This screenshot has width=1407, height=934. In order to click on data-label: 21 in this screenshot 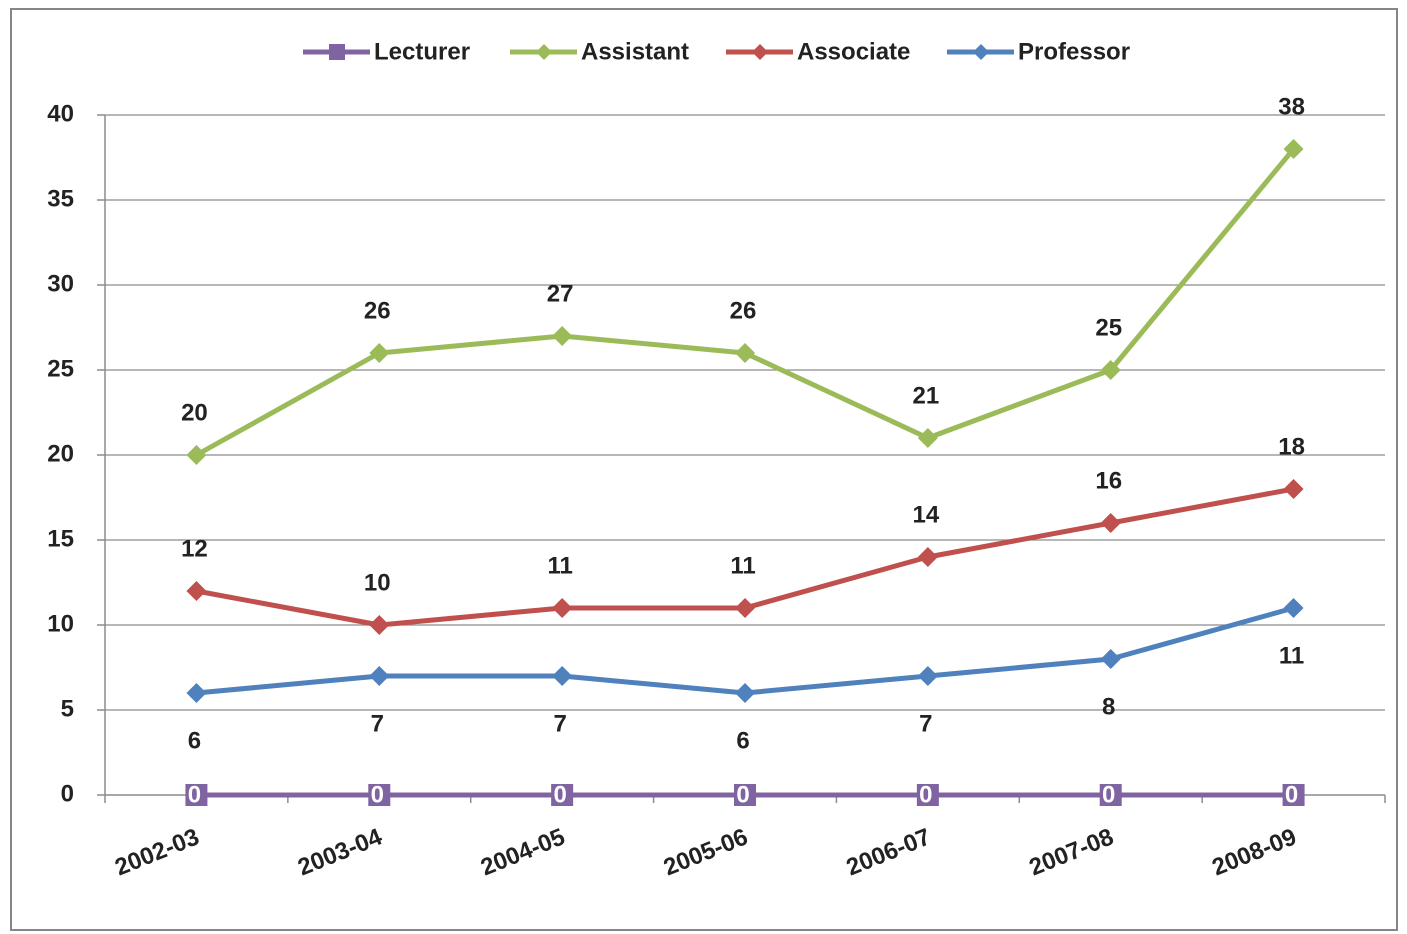, I will do `click(926, 395)`.